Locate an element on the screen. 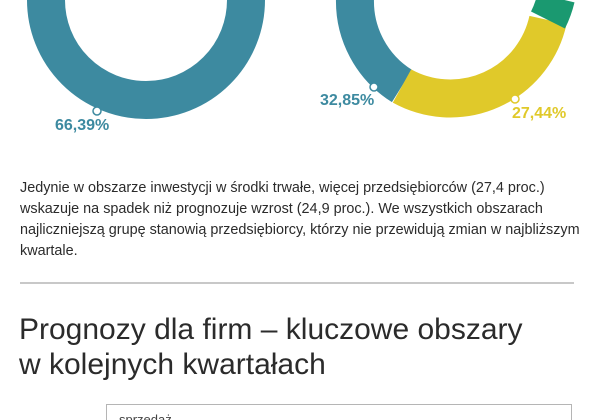 The height and width of the screenshot is (420, 597). section-divider is located at coordinates (297, 283).